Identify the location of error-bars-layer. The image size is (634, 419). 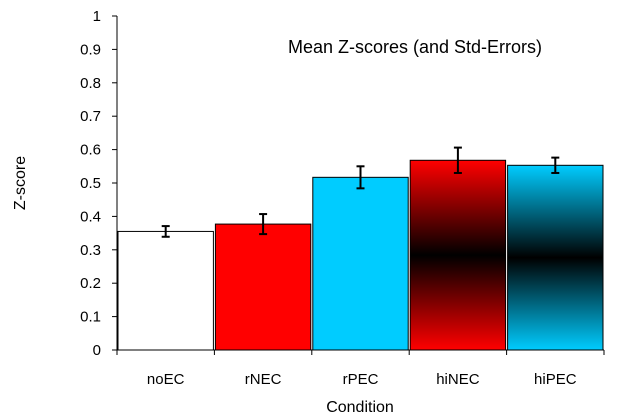
(360, 192).